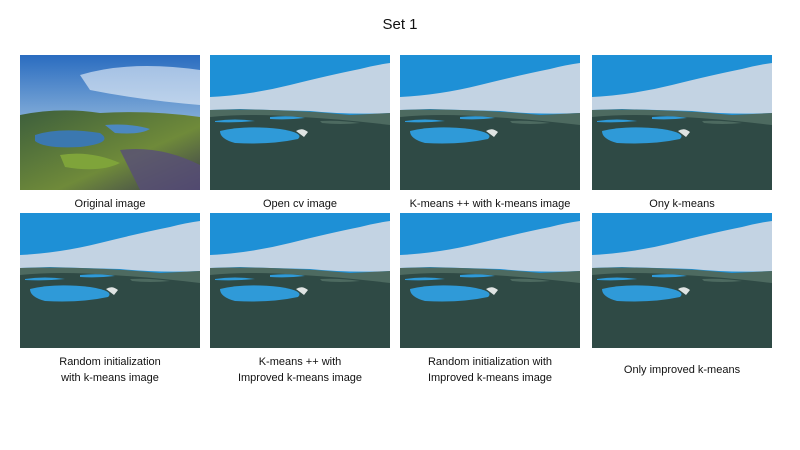  I want to click on opencv-image-panel, so click(300, 122).